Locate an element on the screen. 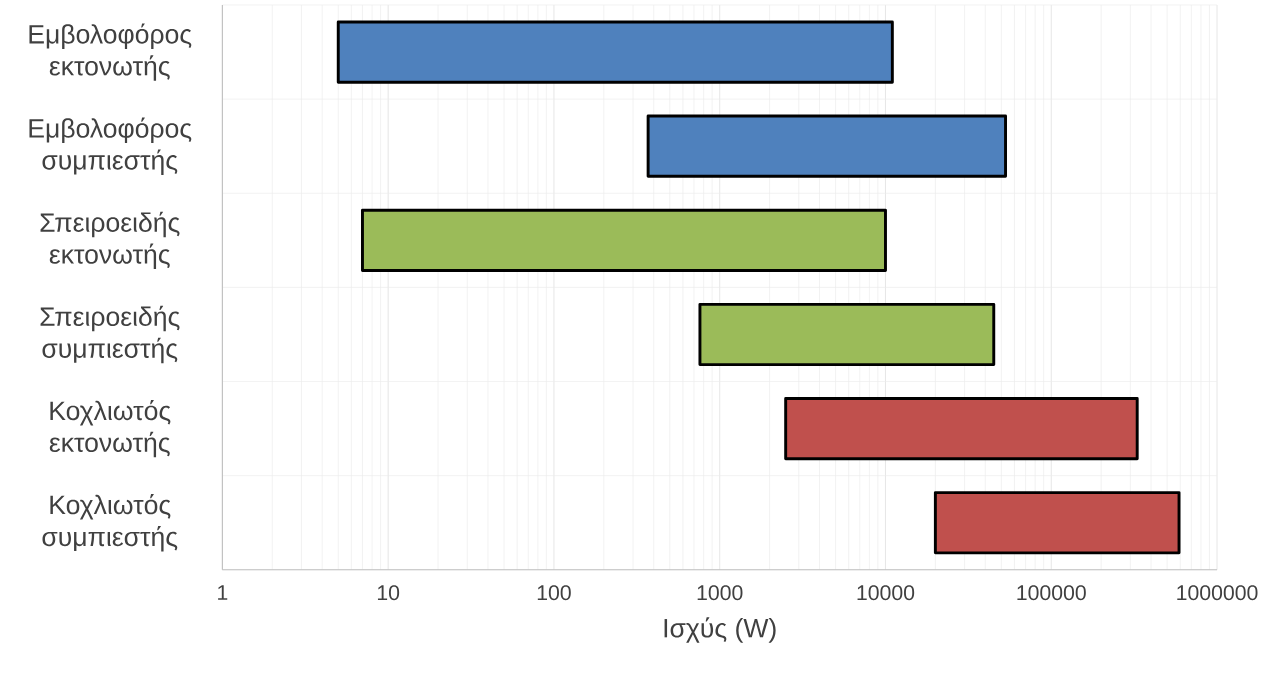 The height and width of the screenshot is (679, 1285). y-tick-label: Σπειροειδής εκτονωτής is located at coordinates (110, 240).